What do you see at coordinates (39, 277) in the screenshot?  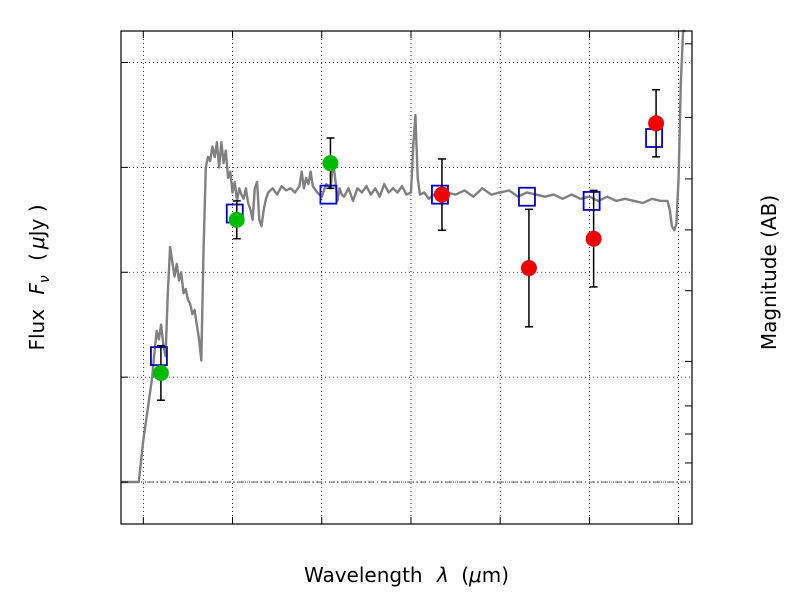 I see `y-axis-title: Flux Fν (μJy )` at bounding box center [39, 277].